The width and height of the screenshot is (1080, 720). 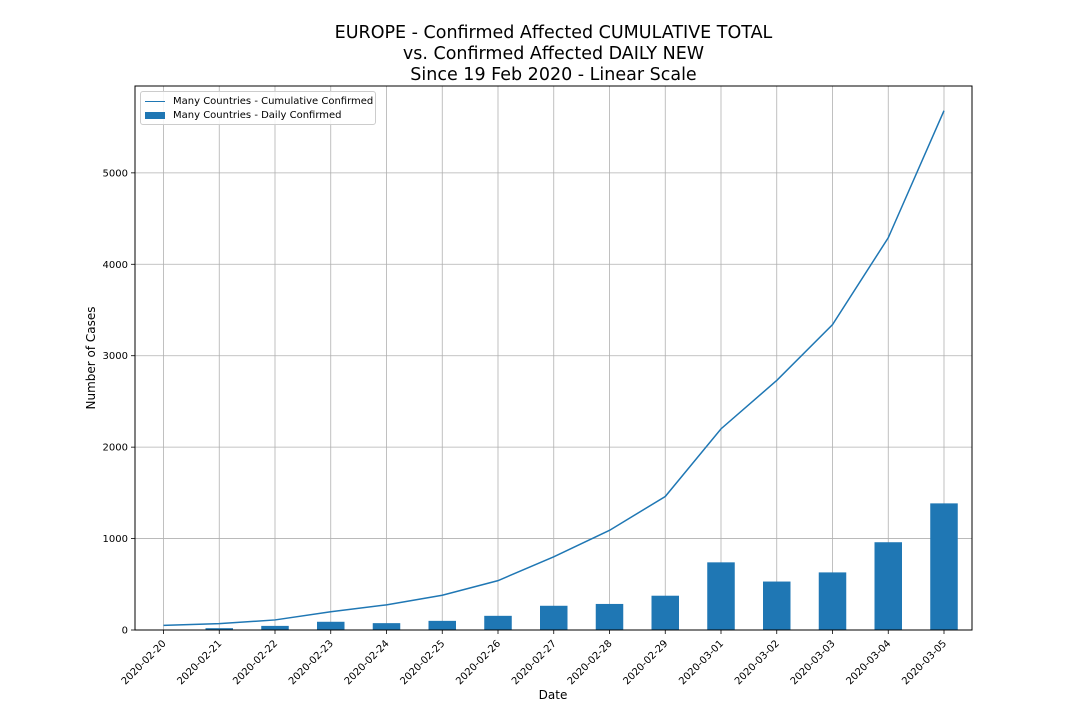 I want to click on legend-line-swatch, so click(x=155, y=101).